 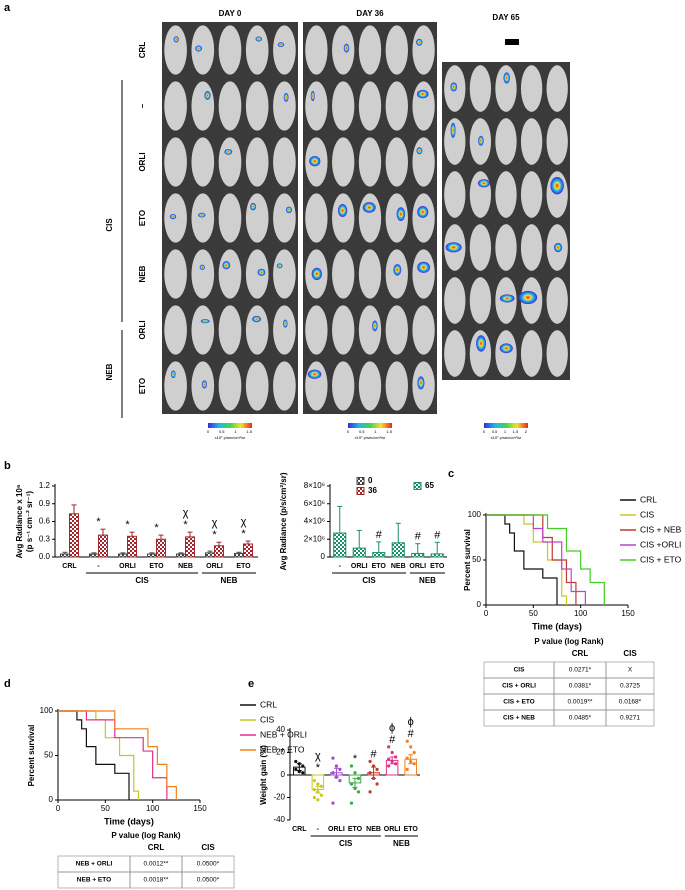 What do you see at coordinates (314, 538) in the screenshot?
I see `y-tick-label: 2×10⁶` at bounding box center [314, 538].